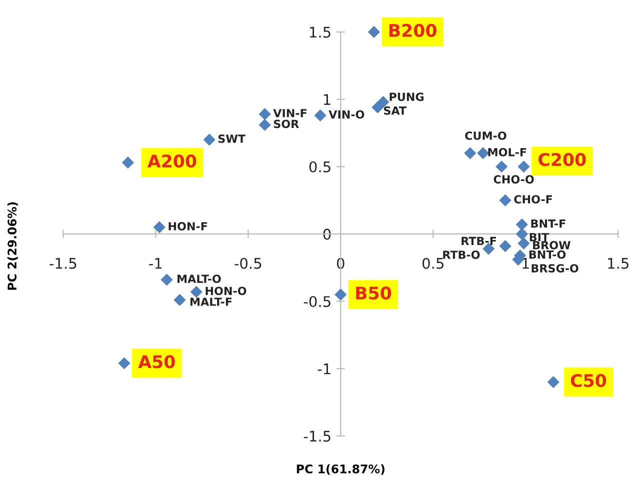 Image resolution: width=632 pixels, height=477 pixels. Describe the element at coordinates (407, 97) in the screenshot. I see `annotation: PUNG` at that location.